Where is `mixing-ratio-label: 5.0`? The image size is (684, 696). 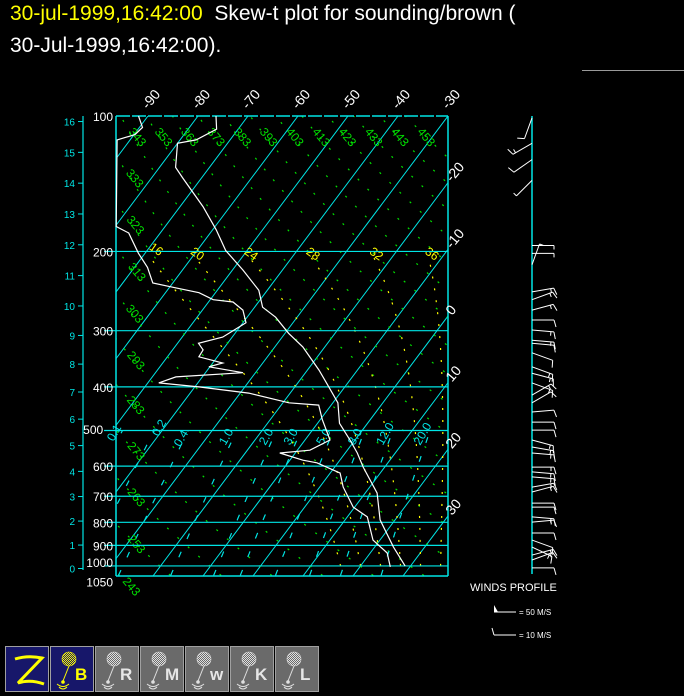
mixing-ratio-label: 5.0 is located at coordinates (323, 437).